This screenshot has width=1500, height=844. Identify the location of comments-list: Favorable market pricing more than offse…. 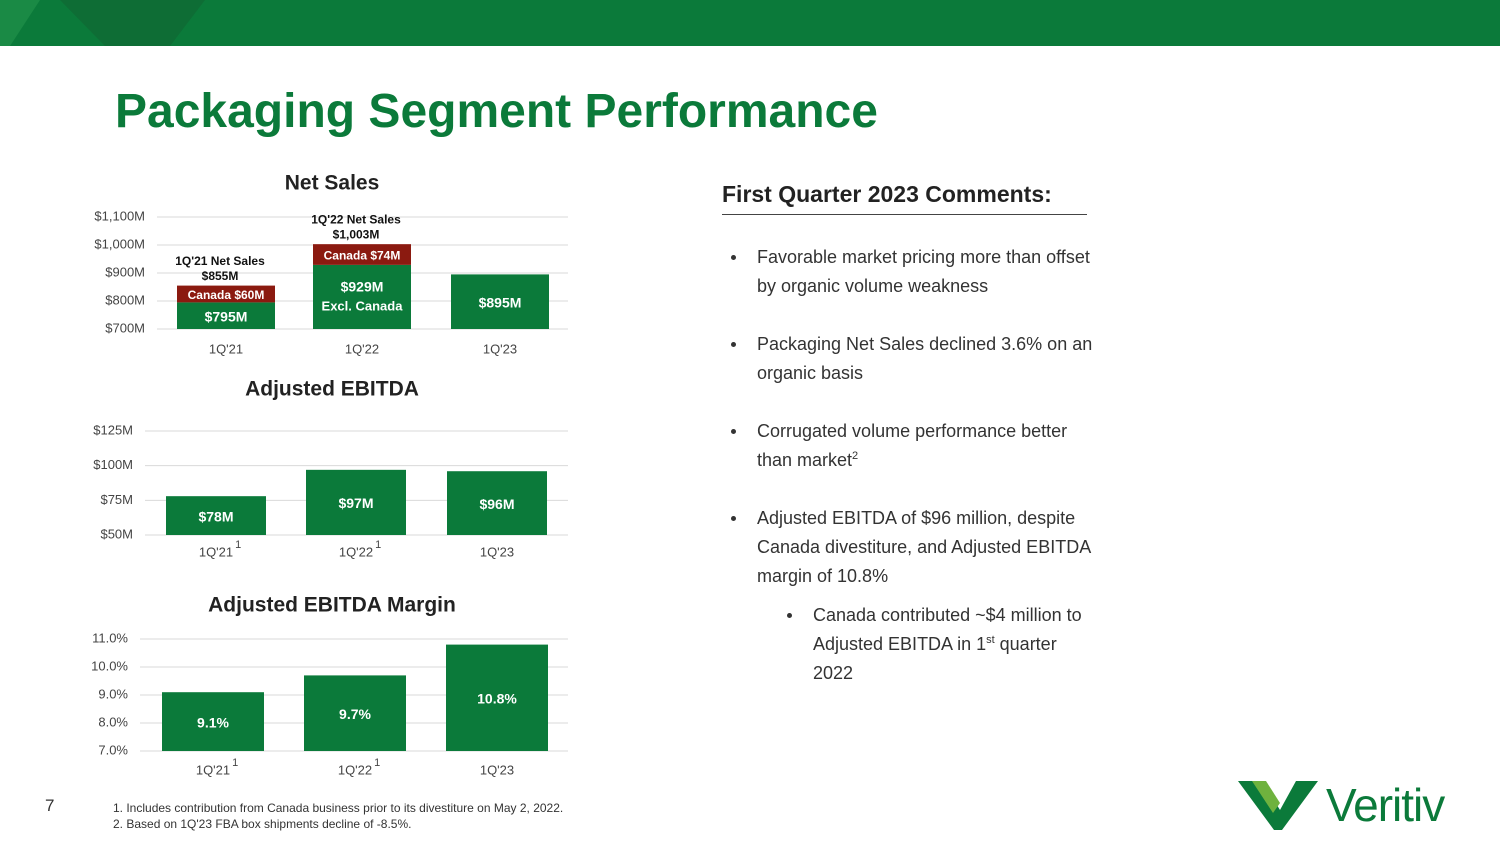
(920, 480).